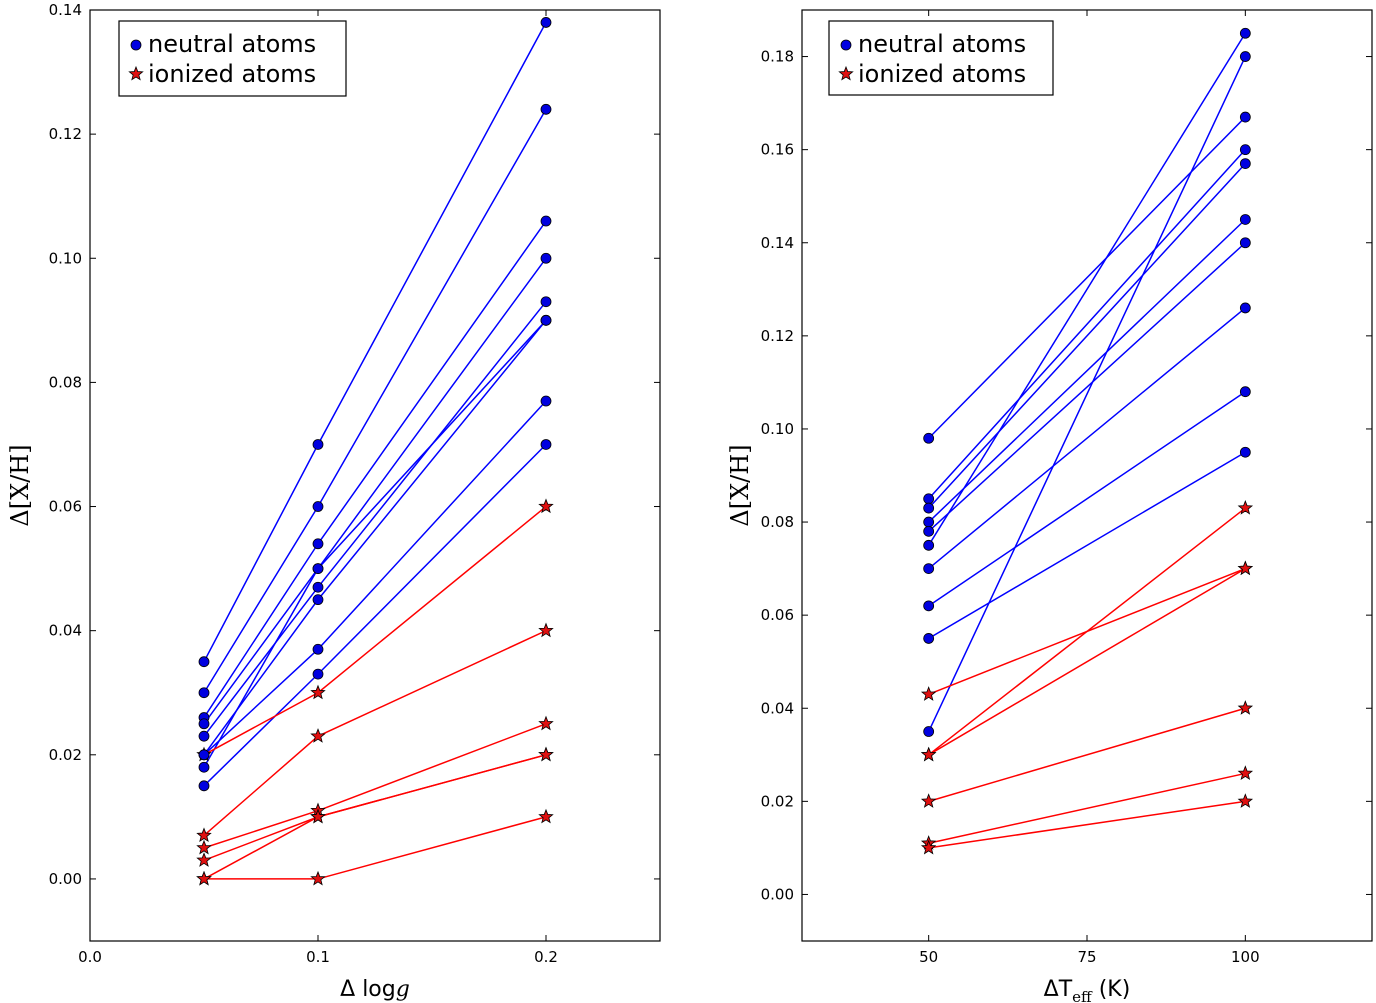 The width and height of the screenshot is (1376, 1003). I want to click on x-tick-label: 0.1, so click(318, 957).